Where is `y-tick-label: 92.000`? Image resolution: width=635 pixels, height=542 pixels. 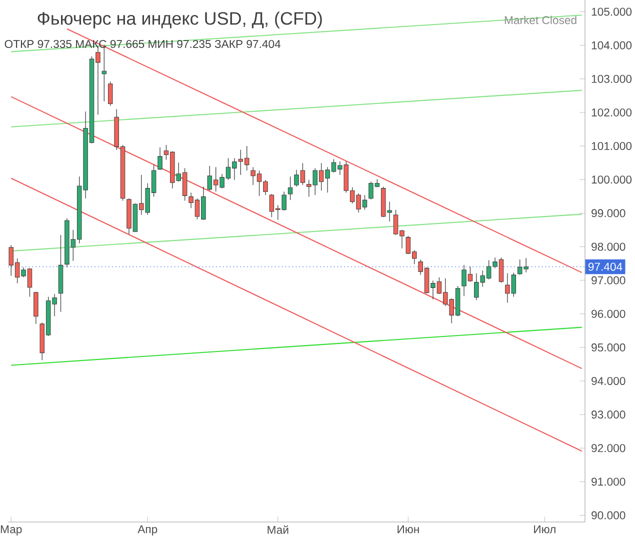
y-tick-label: 92.000 is located at coordinates (609, 448).